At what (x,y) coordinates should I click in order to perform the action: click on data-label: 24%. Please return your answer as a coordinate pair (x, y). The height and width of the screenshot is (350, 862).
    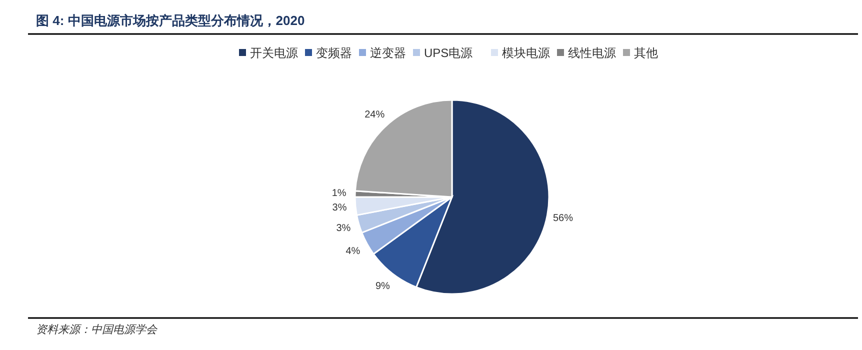
    Looking at the image, I should click on (374, 114).